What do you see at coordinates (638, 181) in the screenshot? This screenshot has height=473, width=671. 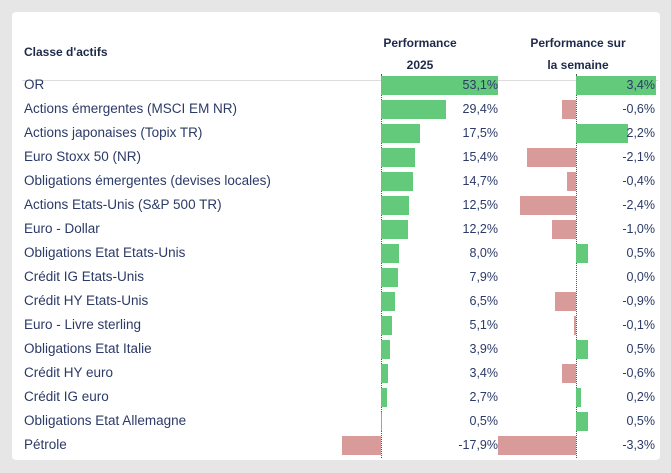 I see `value-label: -0,4%` at bounding box center [638, 181].